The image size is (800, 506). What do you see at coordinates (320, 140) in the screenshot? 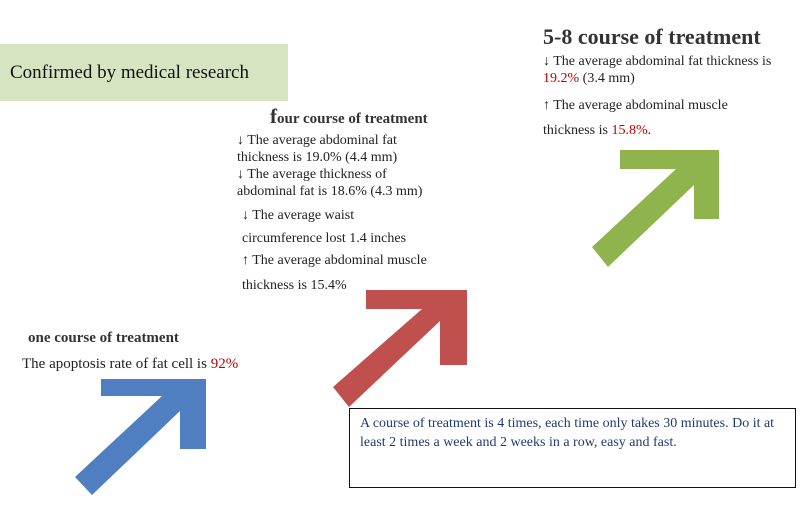
I see `stage-four-item-1-line-1: The average abdominal fat` at bounding box center [320, 140].